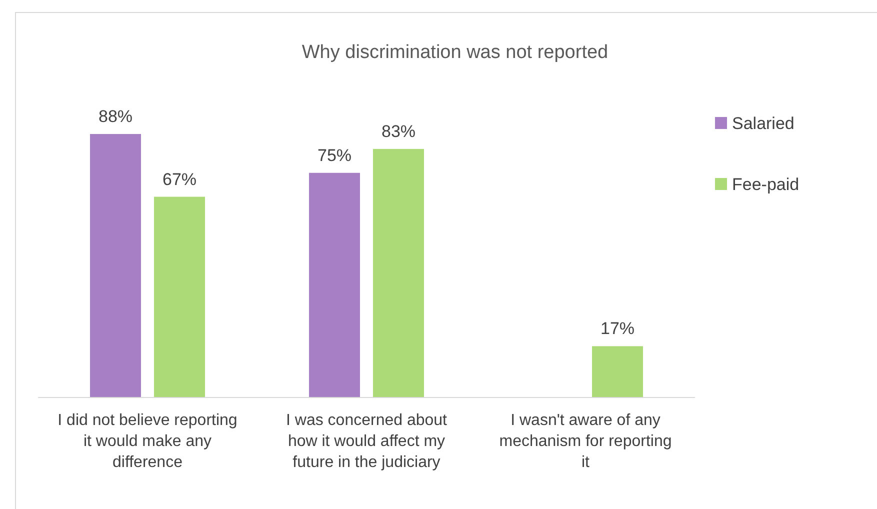 The height and width of the screenshot is (509, 877). I want to click on data-label: 17%, so click(617, 328).